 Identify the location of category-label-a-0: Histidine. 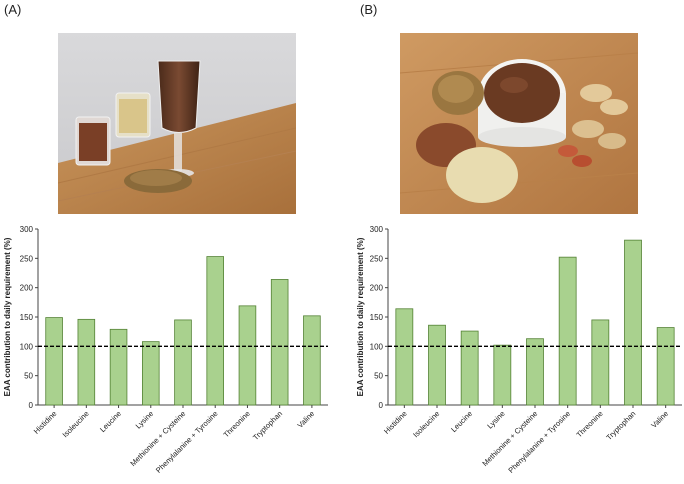
(45, 422).